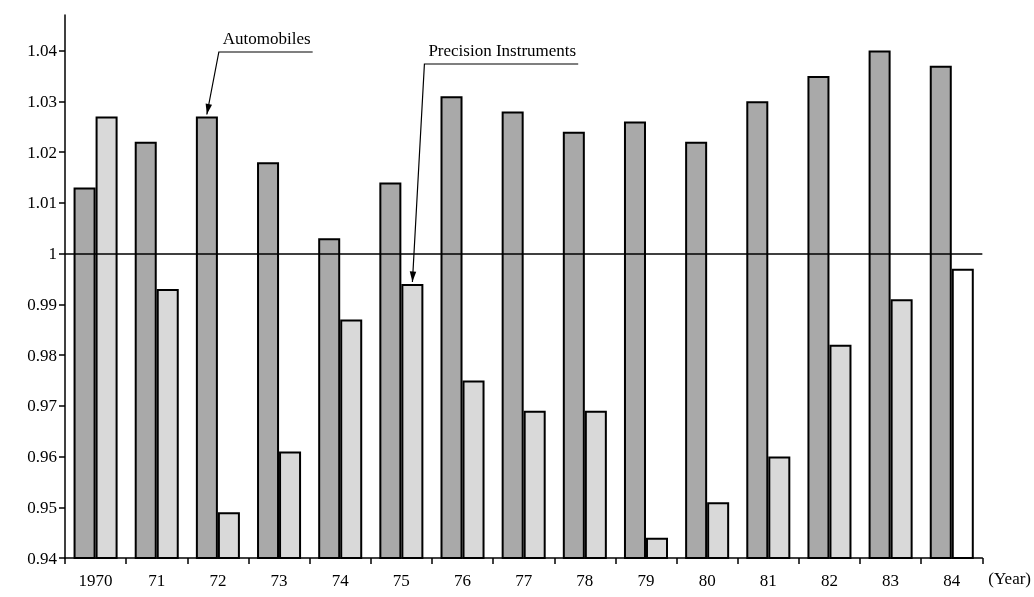 This screenshot has width=1034, height=597. I want to click on text: Automobiles, so click(266, 38).